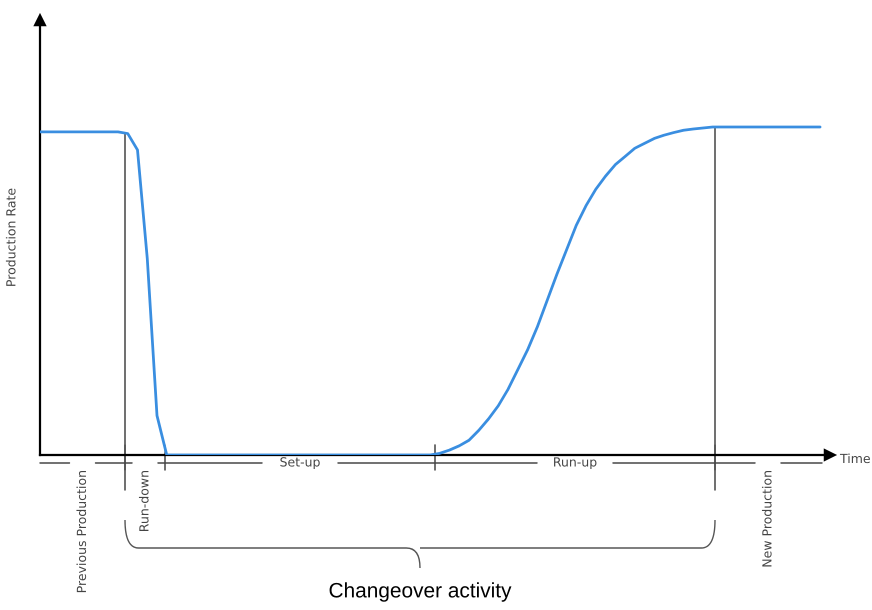 This screenshot has width=872, height=610. I want to click on text: Changeover activity, so click(421, 592).